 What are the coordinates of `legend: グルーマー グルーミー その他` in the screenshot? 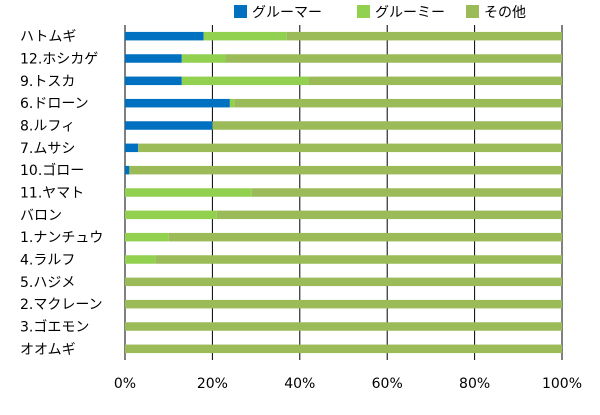 It's located at (380, 13).